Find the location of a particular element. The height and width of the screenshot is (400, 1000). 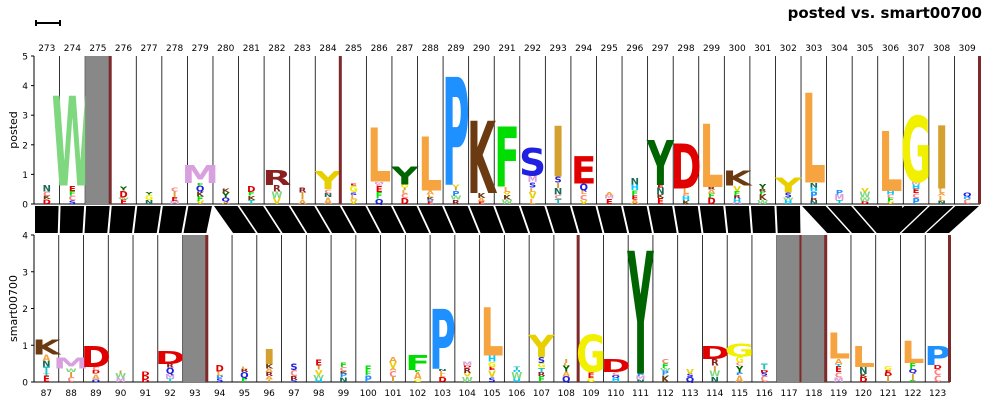

residue-letter-small: A is located at coordinates (430, 193).